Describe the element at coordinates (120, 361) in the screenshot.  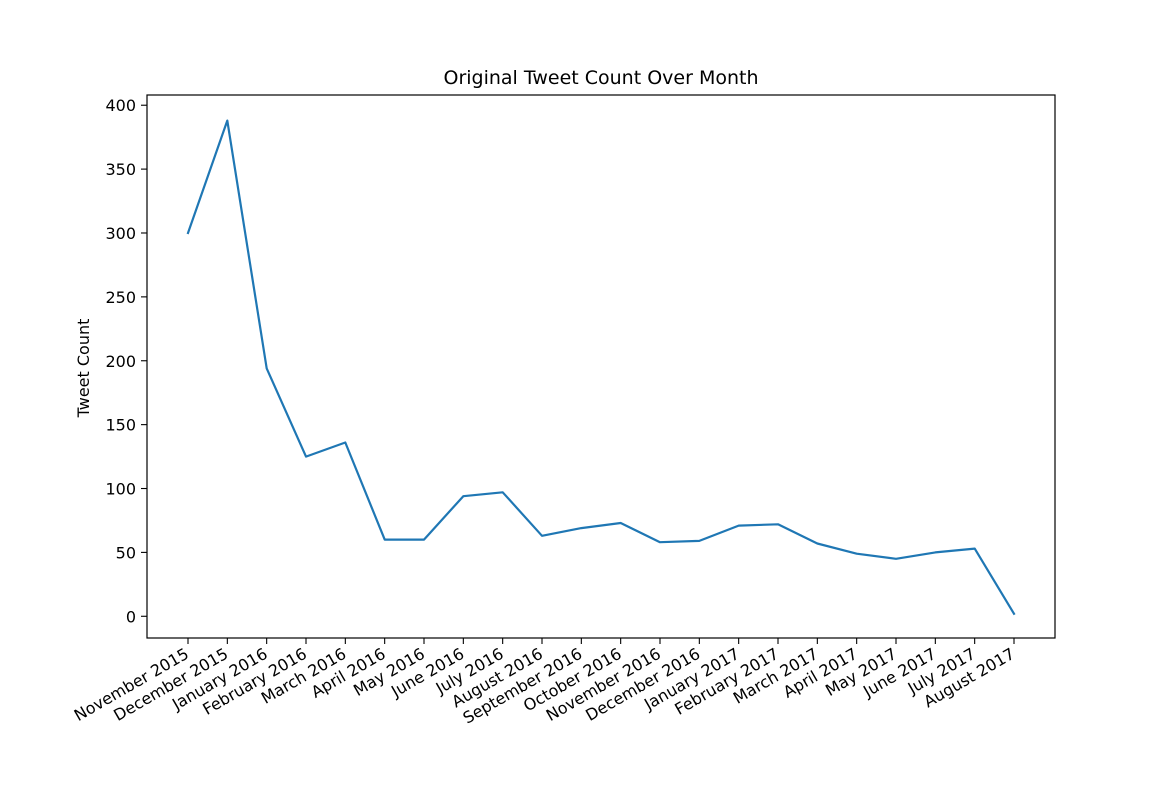
I see `y-tick-label: 200` at that location.